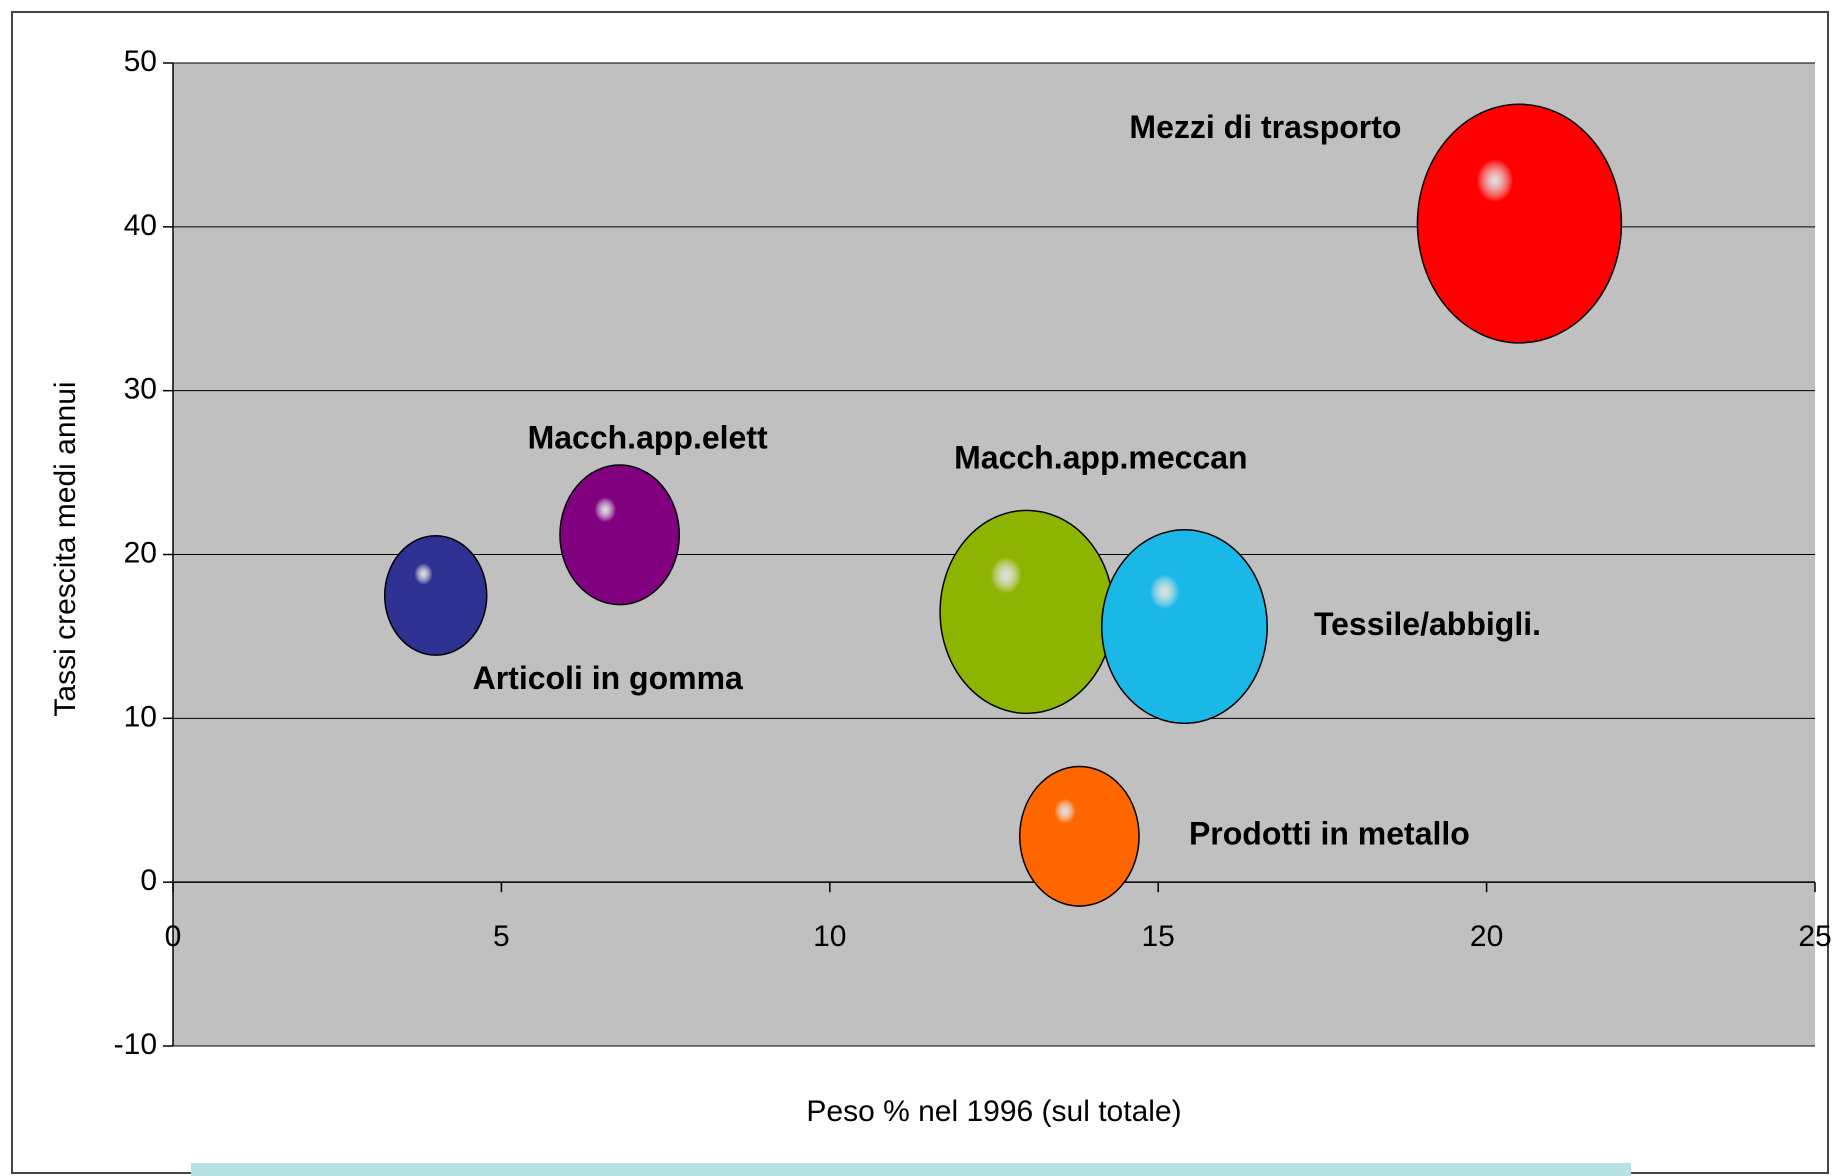  What do you see at coordinates (648, 437) in the screenshot?
I see `data-label: Macch.app.elett` at bounding box center [648, 437].